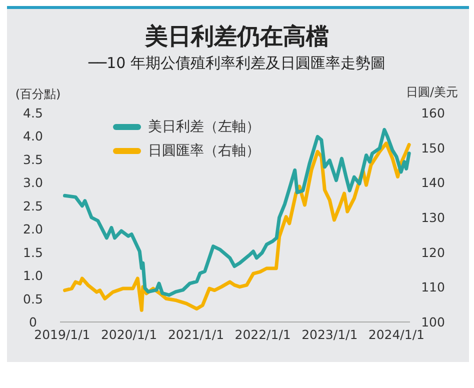  Describe the element at coordinates (33, 322) in the screenshot. I see `y-tick-label: 0` at that location.